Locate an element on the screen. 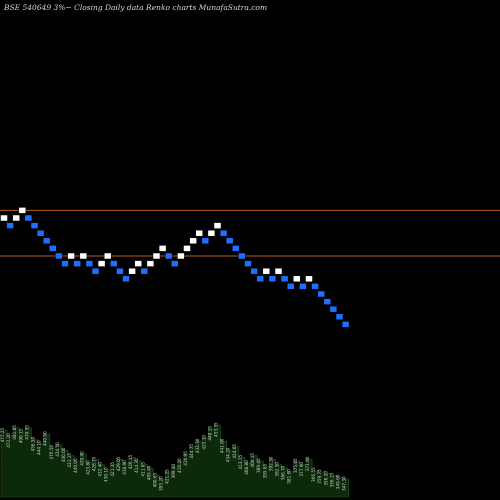 This screenshot has height=500, width=500. volume-label: 405.40 is located at coordinates (148, 472).